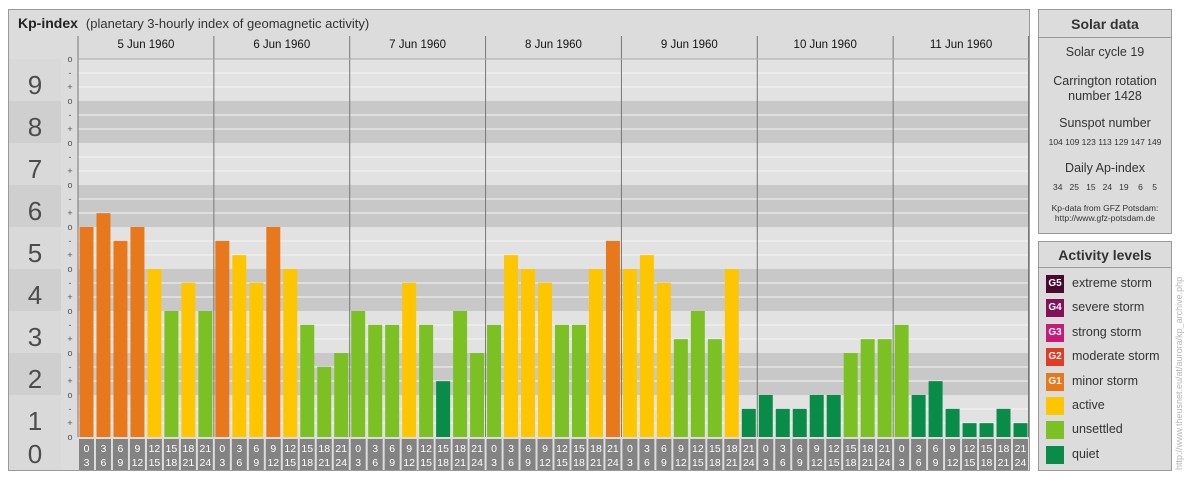 Image resolution: width=1184 pixels, height=480 pixels. What do you see at coordinates (70, 325) in the screenshot?
I see `y-minor-label: -` at bounding box center [70, 325].